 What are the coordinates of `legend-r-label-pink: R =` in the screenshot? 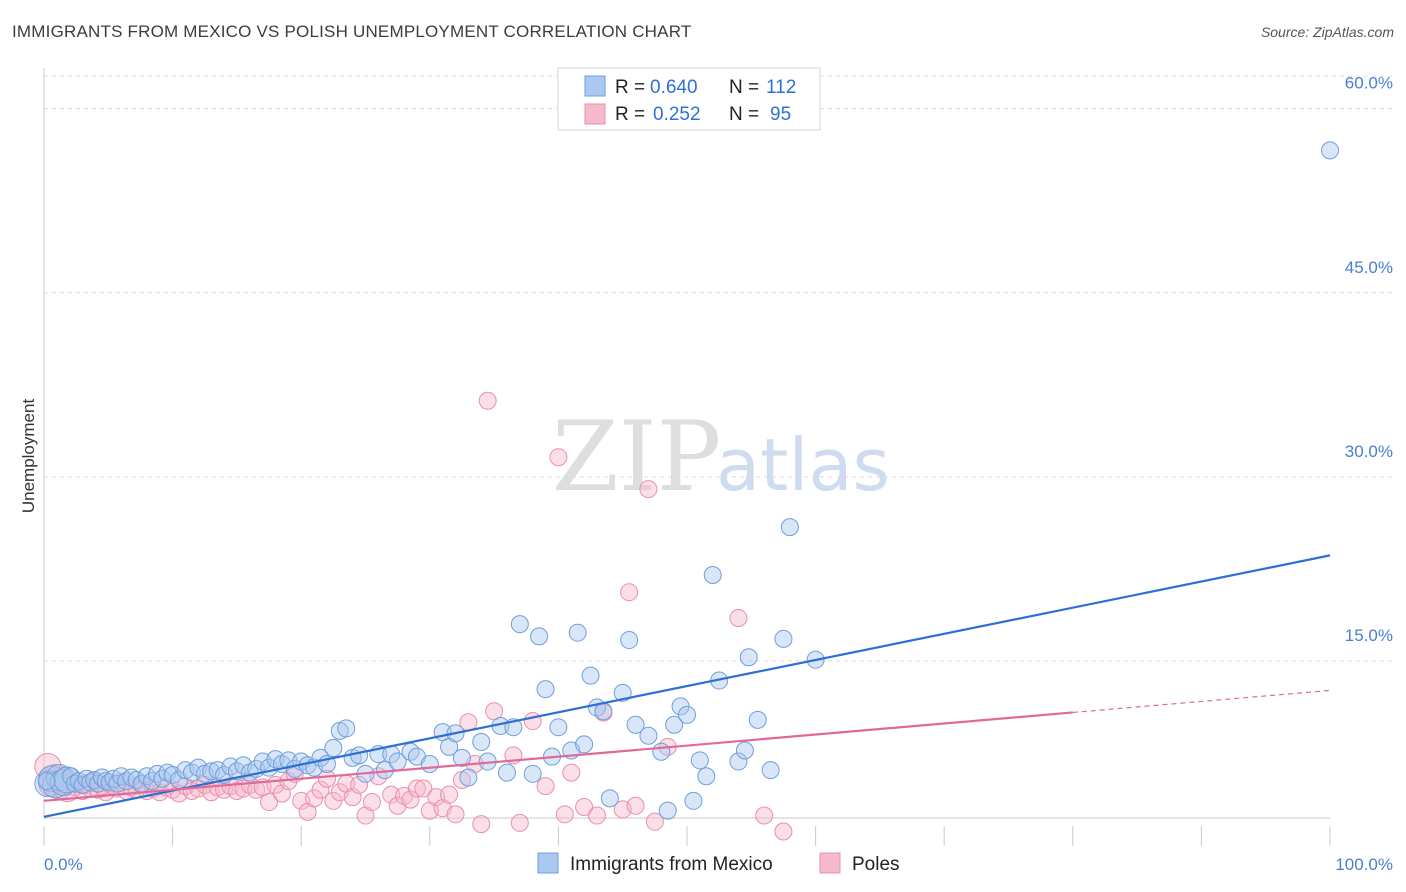 It's located at (630, 114).